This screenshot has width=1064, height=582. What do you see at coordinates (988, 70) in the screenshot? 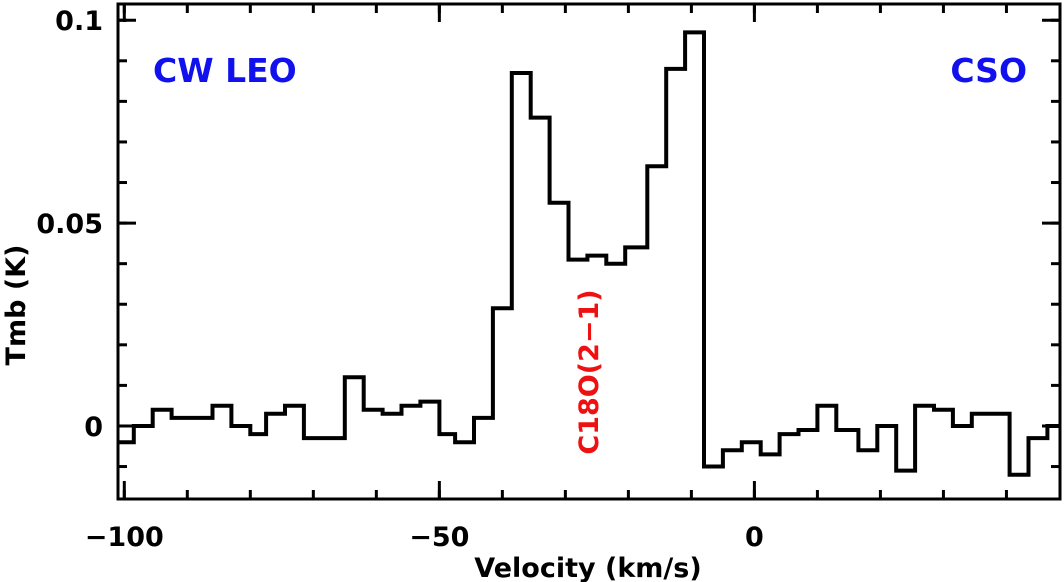
I see `annotation-telescope-name: CSO` at bounding box center [988, 70].